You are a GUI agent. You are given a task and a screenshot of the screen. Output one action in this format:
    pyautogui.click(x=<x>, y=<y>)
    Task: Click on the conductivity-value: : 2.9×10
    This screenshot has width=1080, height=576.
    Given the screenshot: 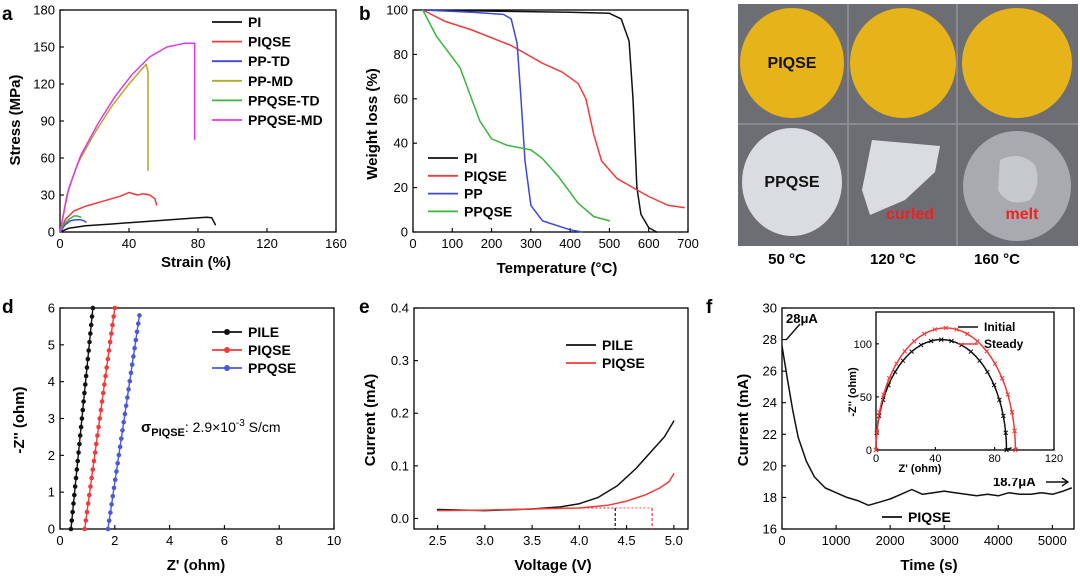 What is the action you would take?
    pyautogui.click(x=210, y=427)
    